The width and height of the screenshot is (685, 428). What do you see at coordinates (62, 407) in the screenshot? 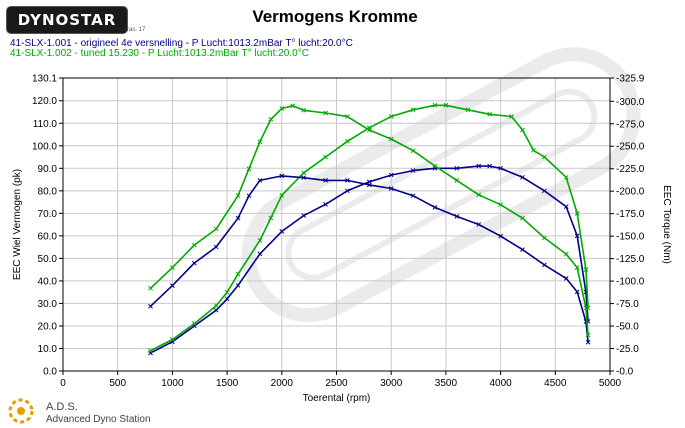
I see `ads-brand: A.D.S.` at bounding box center [62, 407].